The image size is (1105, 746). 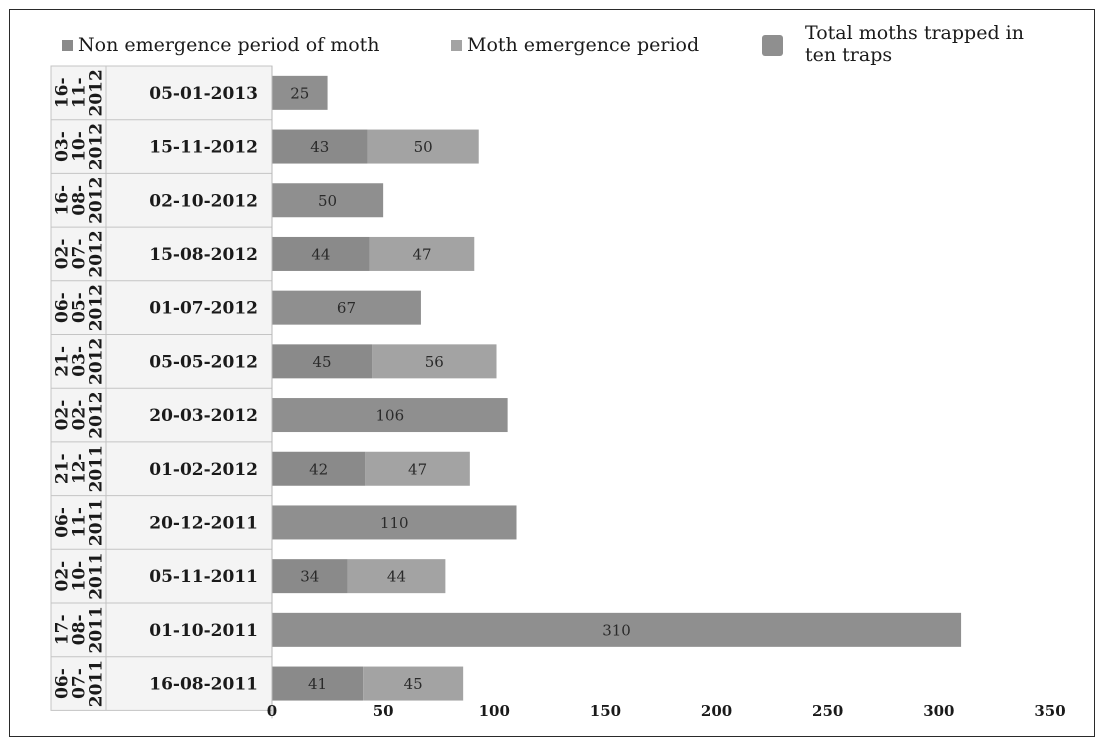 I want to click on legend-label: Moth emergence period, so click(x=583, y=45).